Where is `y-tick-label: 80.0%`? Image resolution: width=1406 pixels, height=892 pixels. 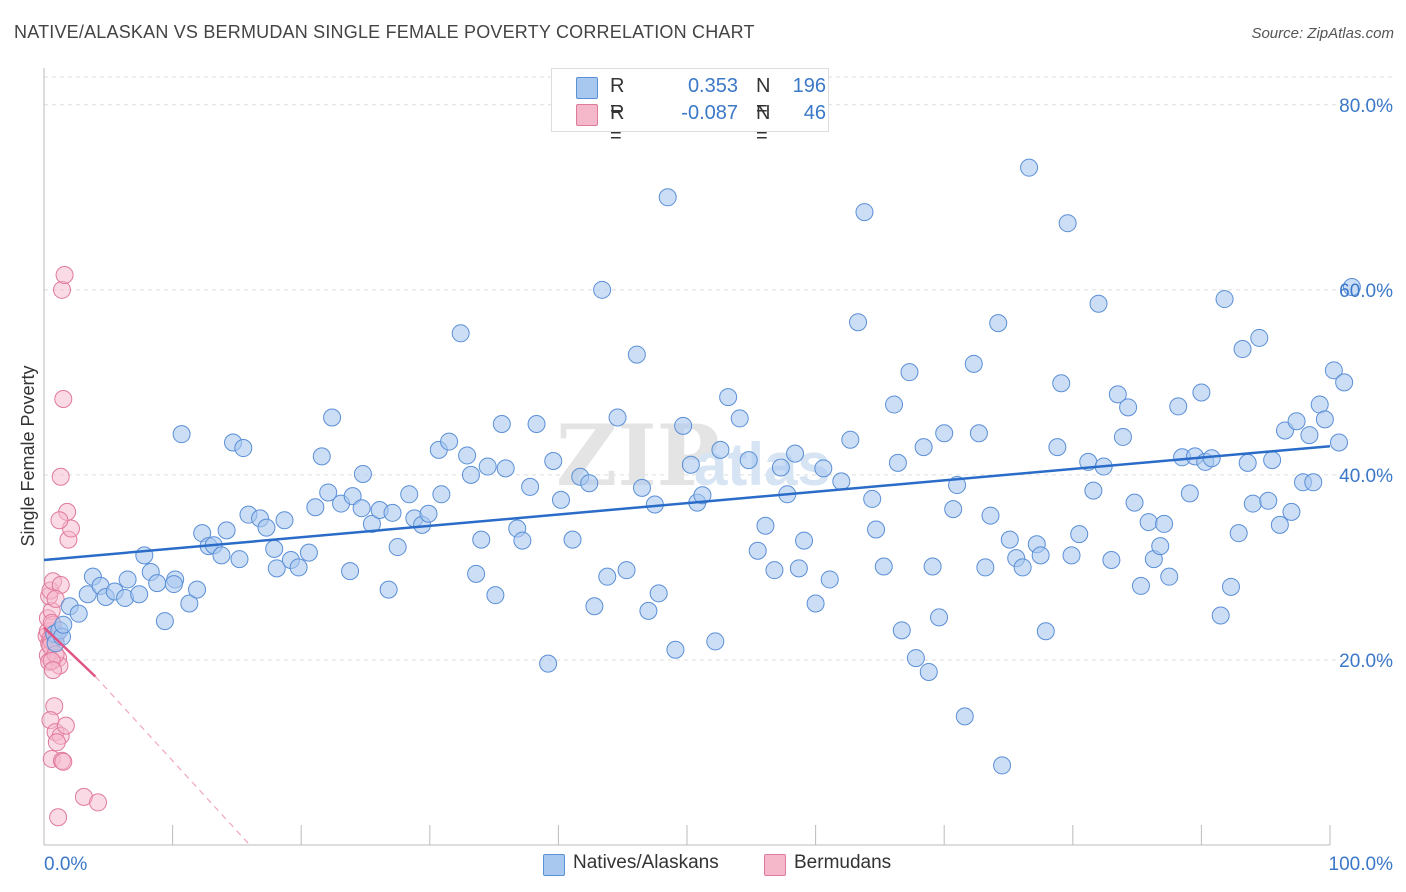
y-tick-label: 80.0% is located at coordinates (1366, 106).